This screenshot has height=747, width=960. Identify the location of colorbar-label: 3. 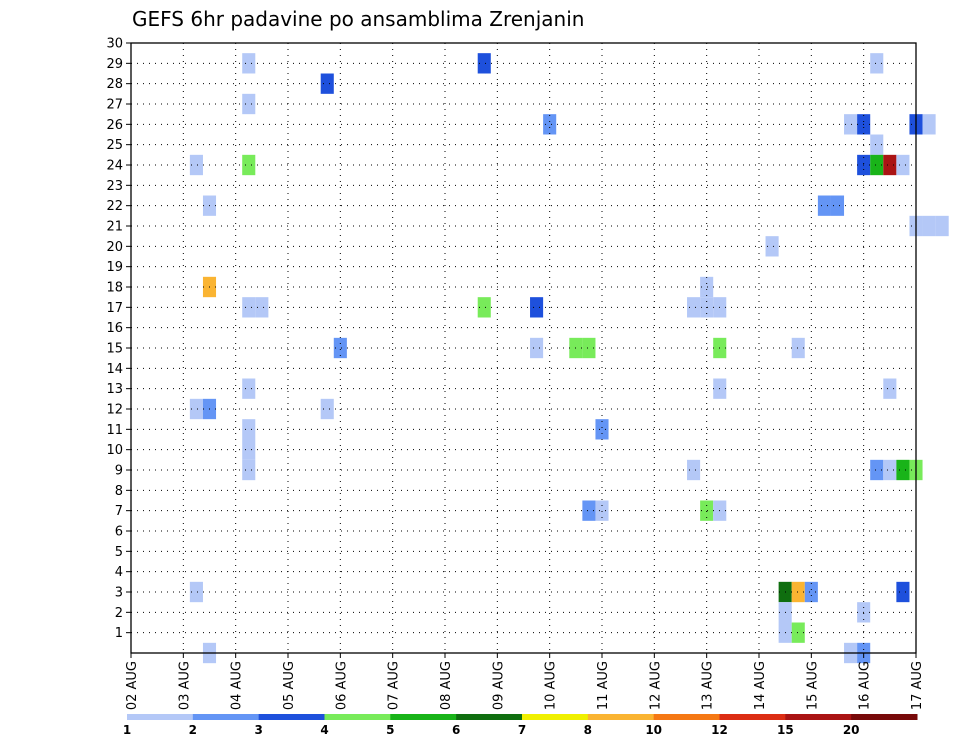
(258, 730).